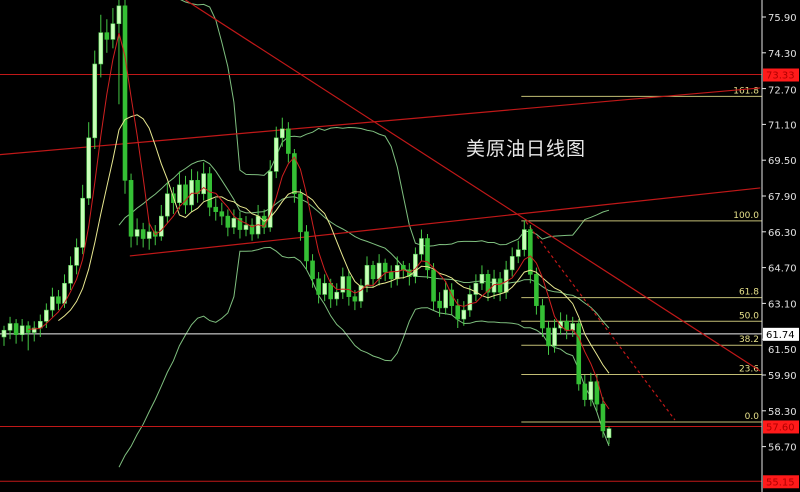 The width and height of the screenshot is (800, 492). Describe the element at coordinates (782, 161) in the screenshot. I see `y-tick-label: 69.50` at that location.